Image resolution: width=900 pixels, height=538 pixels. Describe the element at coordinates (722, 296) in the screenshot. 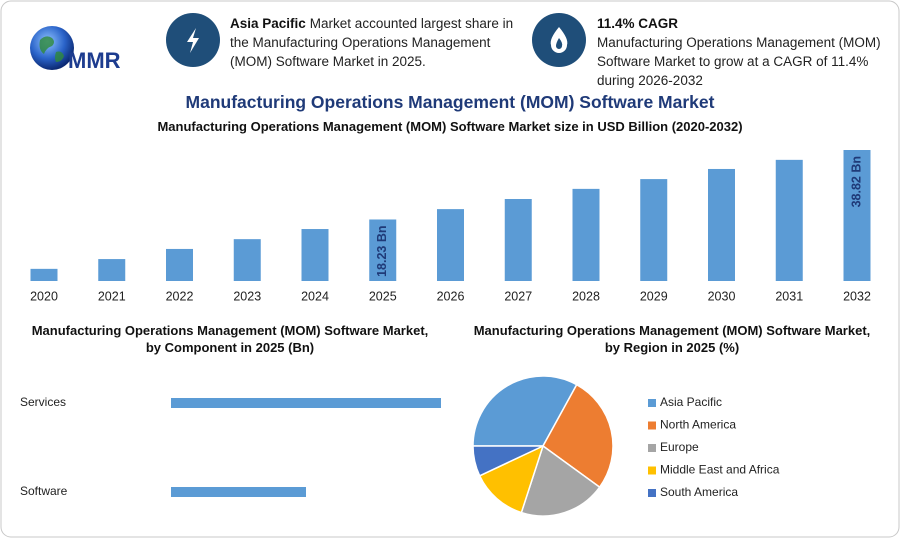

I see `x-tick-label: 2030` at that location.